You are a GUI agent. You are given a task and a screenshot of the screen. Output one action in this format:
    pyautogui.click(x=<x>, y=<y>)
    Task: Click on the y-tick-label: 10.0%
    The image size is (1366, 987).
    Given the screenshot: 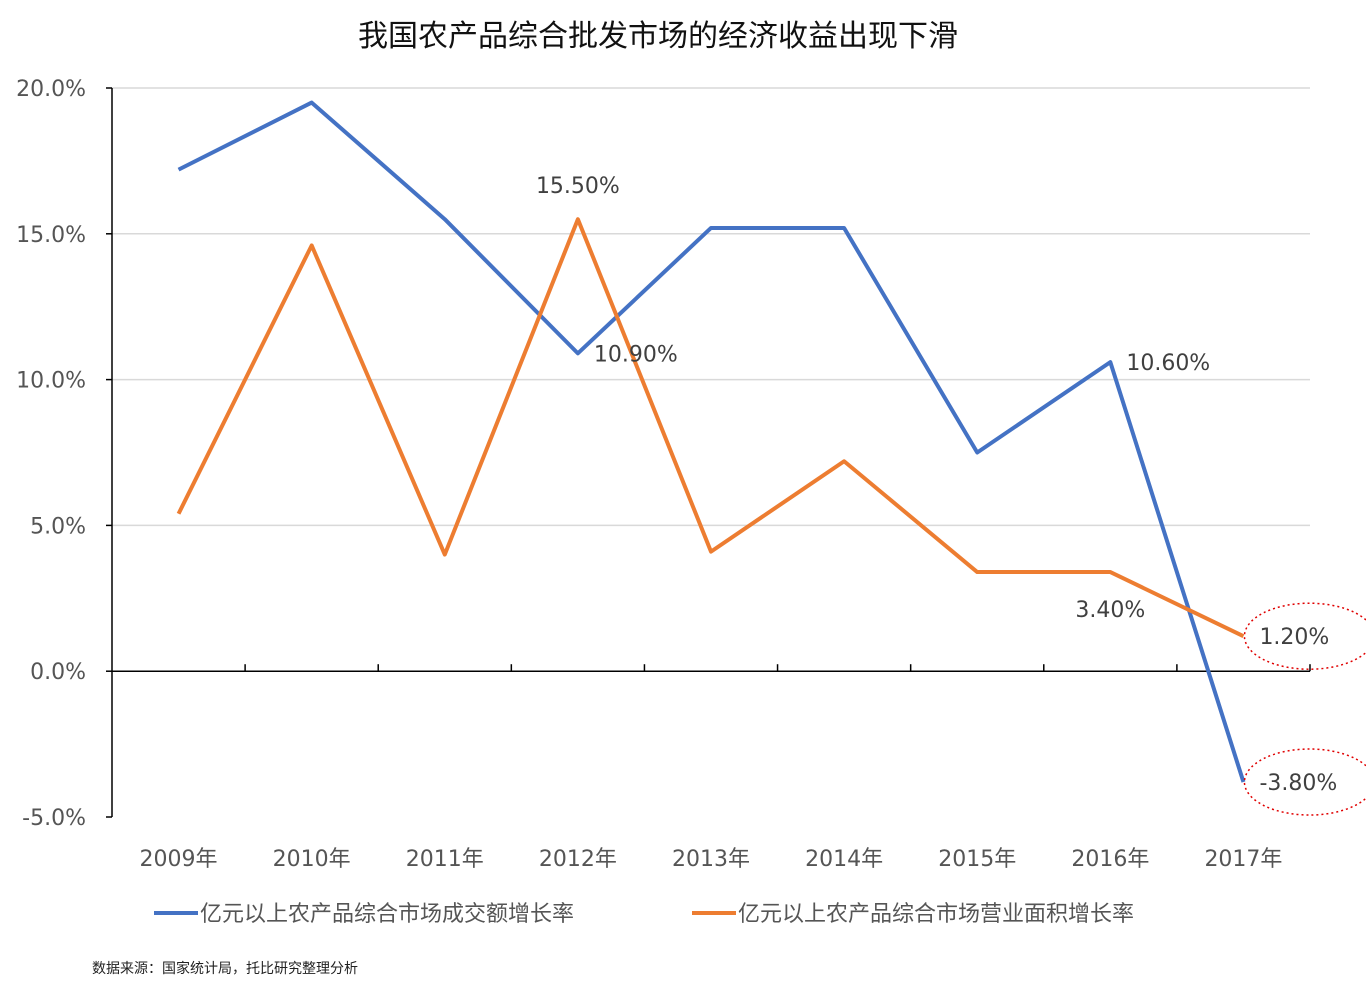 What is the action you would take?
    pyautogui.click(x=51, y=381)
    